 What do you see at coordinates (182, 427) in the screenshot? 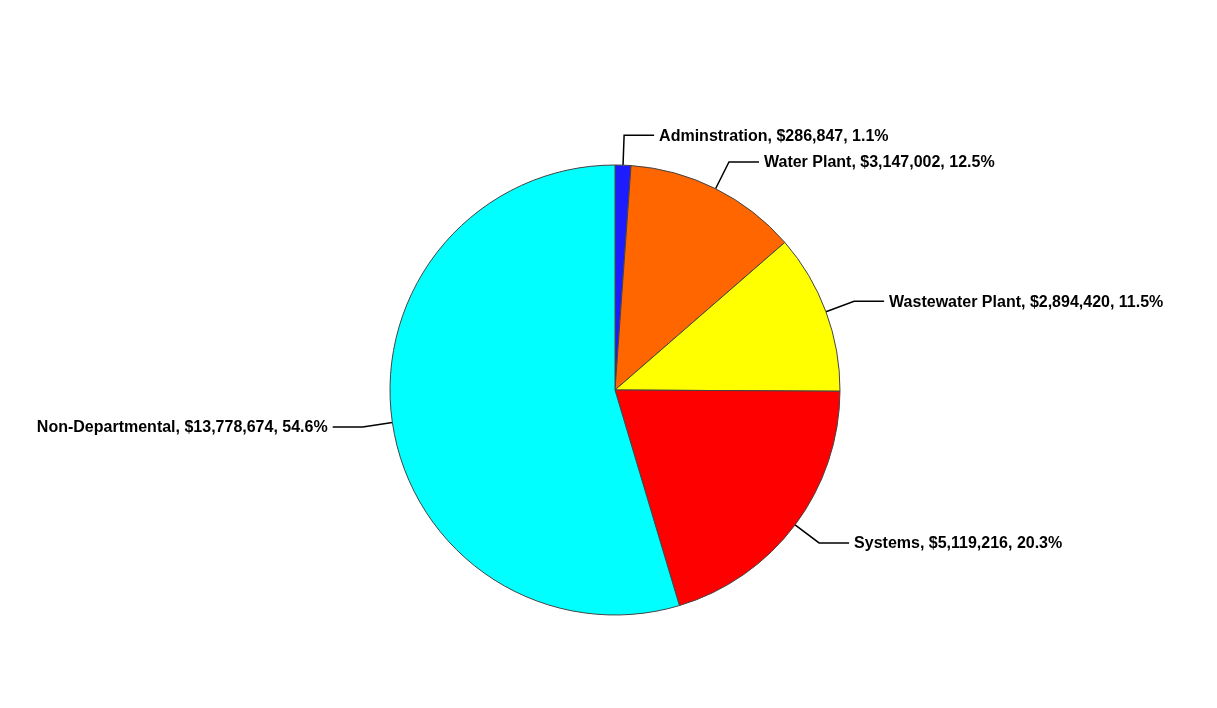
I see `slice-label: Non-Departmental, $13,778,674, 54.6%` at bounding box center [182, 427].